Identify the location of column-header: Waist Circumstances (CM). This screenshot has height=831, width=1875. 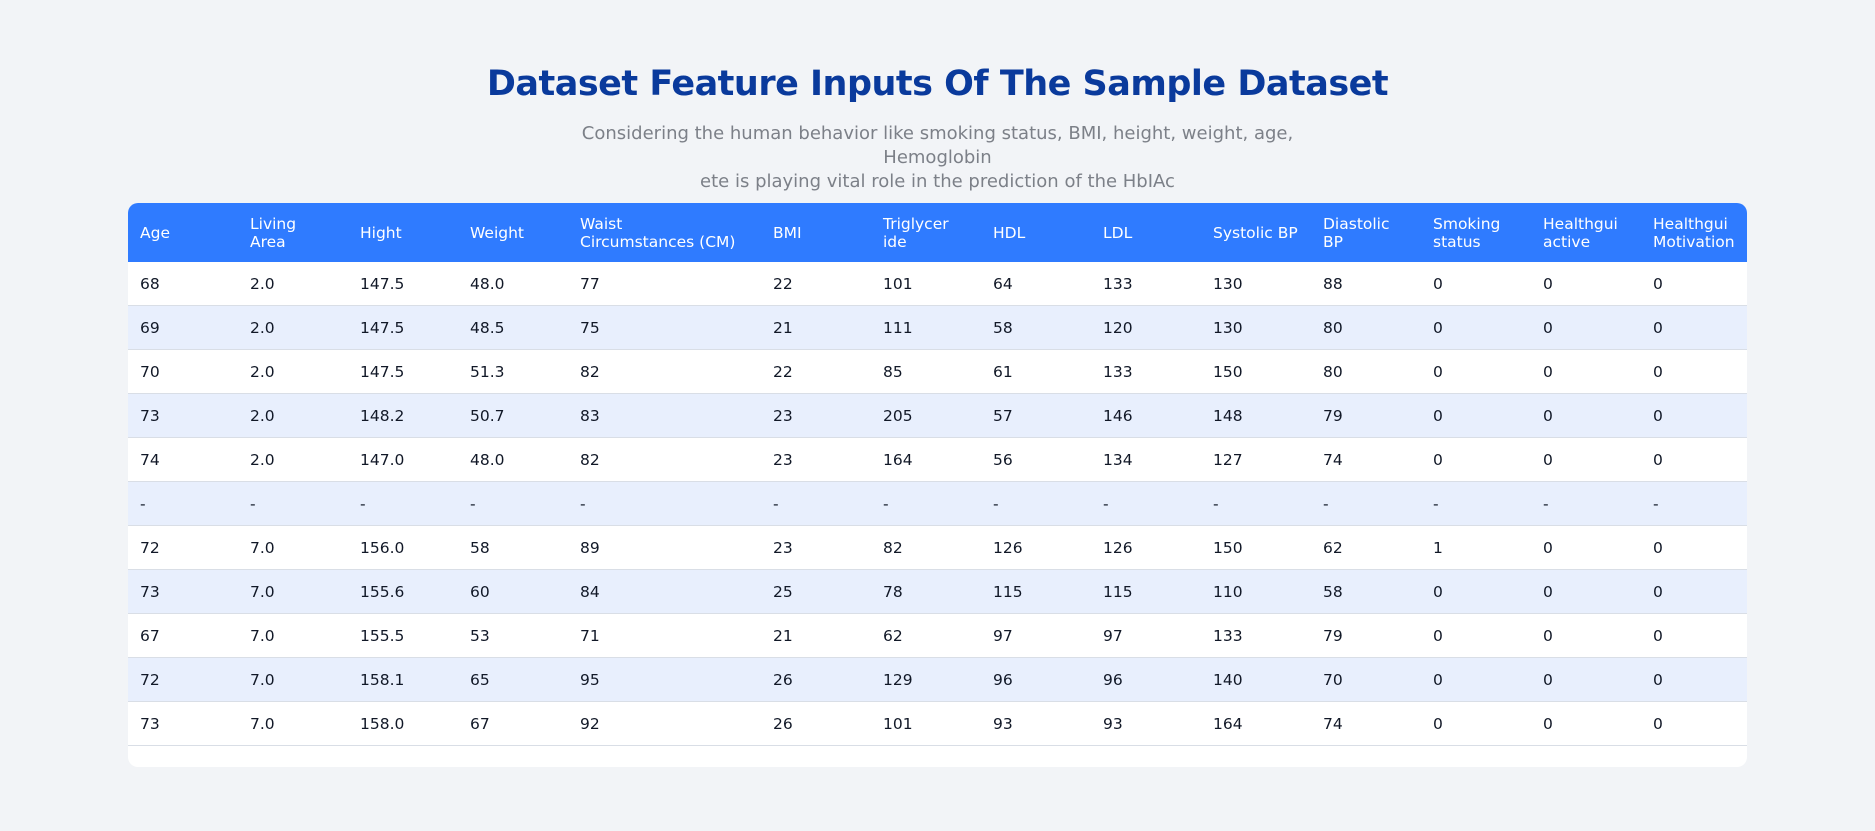
(664, 232).